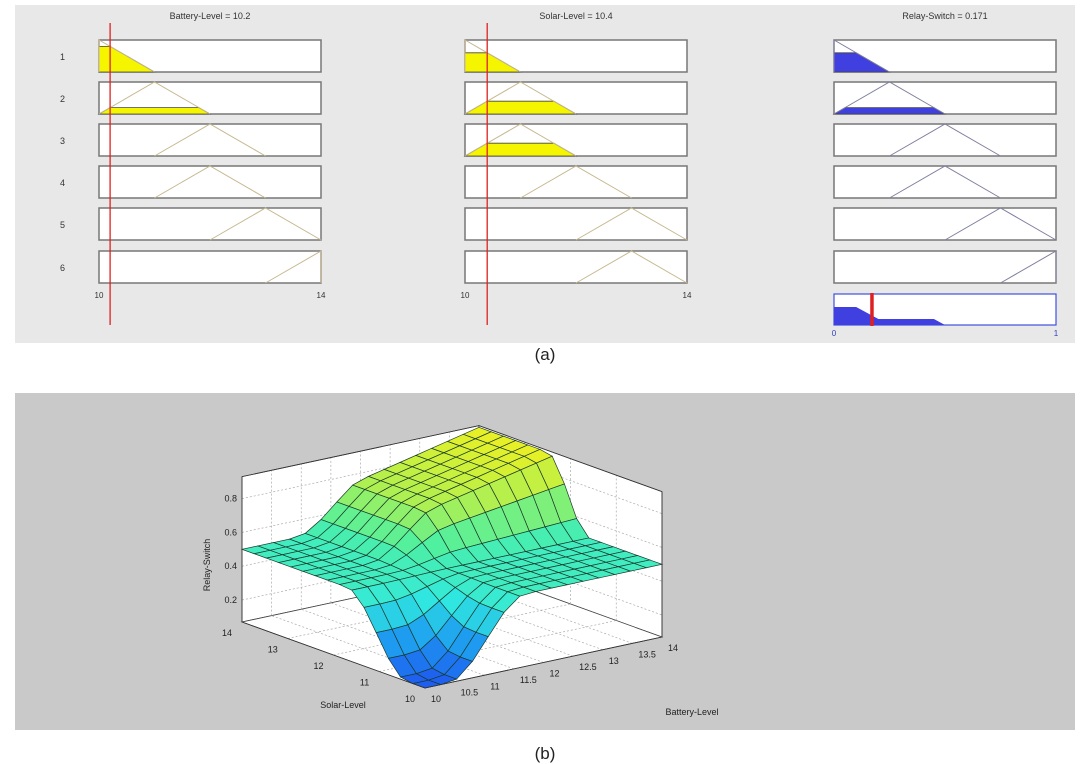  I want to click on battery-firing-area, so click(154, 111).